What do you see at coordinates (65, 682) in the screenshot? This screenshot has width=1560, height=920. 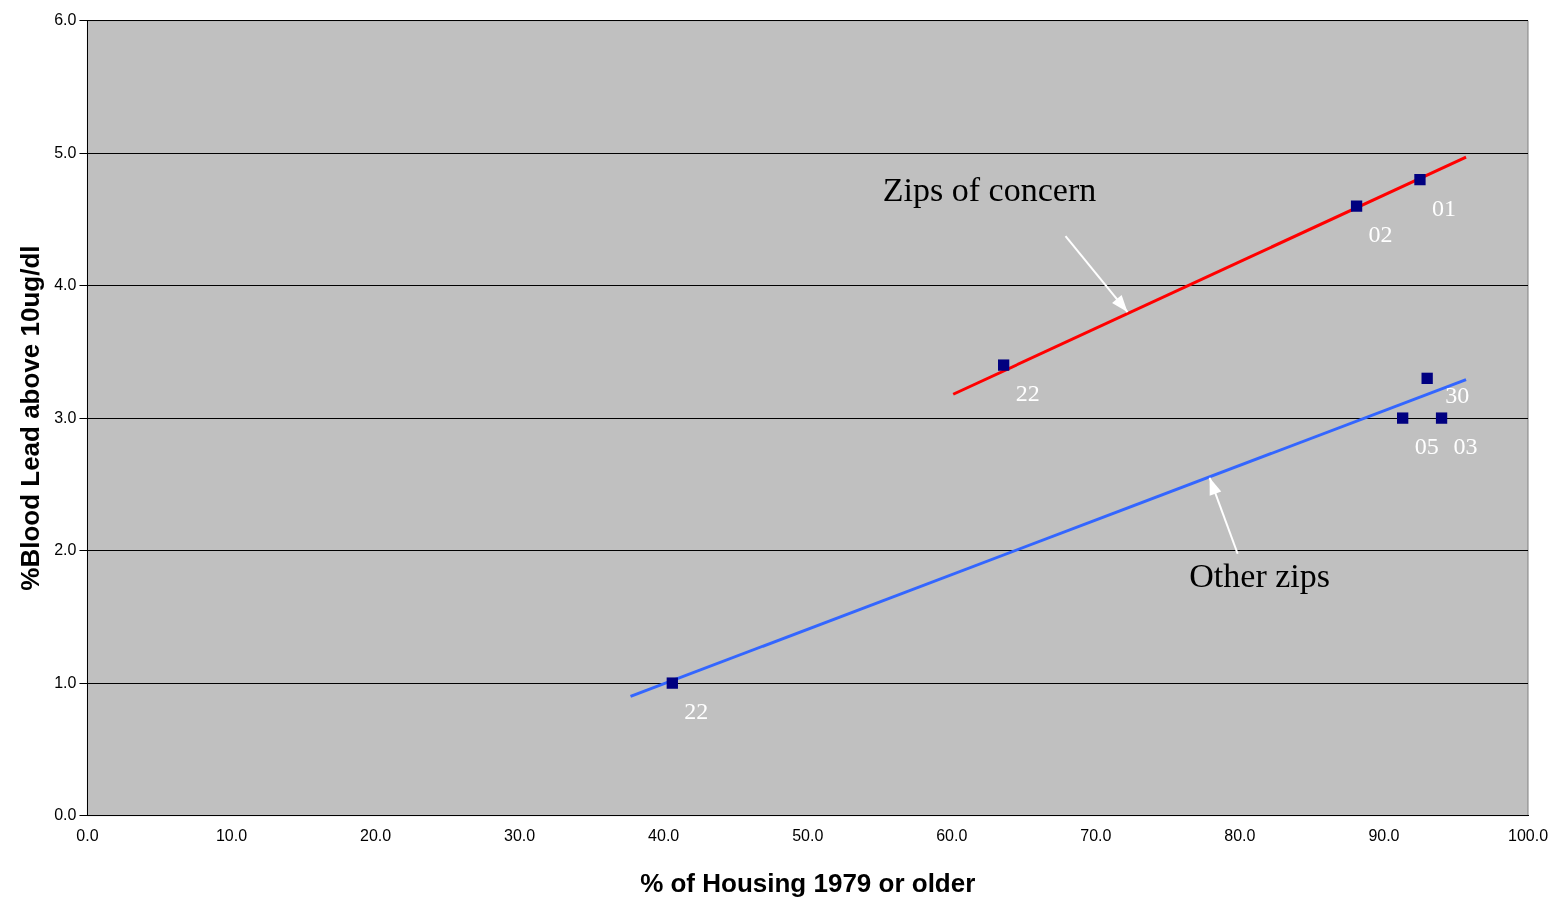 I see `y-tick-label: 1.0` at bounding box center [65, 682].